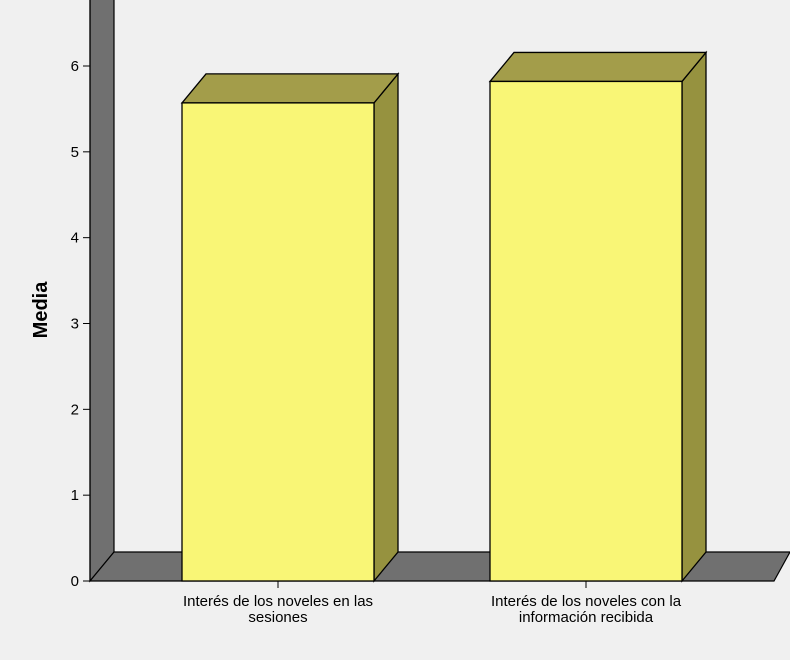  What do you see at coordinates (75, 581) in the screenshot?
I see `y-tick-label: 0` at bounding box center [75, 581].